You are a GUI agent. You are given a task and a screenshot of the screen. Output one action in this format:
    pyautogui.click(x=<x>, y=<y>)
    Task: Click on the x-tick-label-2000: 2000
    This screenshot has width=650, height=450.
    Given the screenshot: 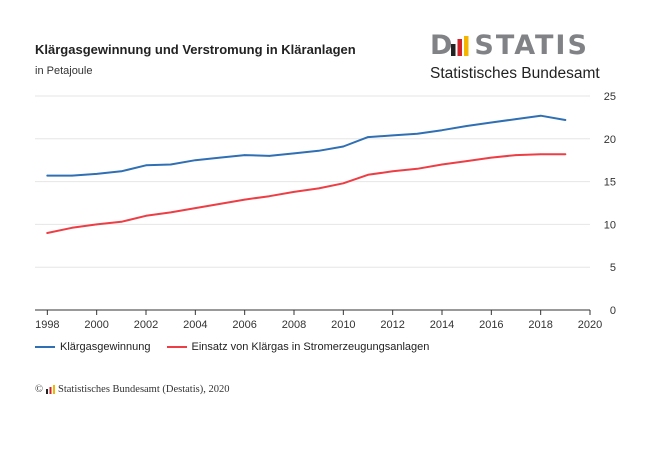 What is the action you would take?
    pyautogui.click(x=96, y=325)
    